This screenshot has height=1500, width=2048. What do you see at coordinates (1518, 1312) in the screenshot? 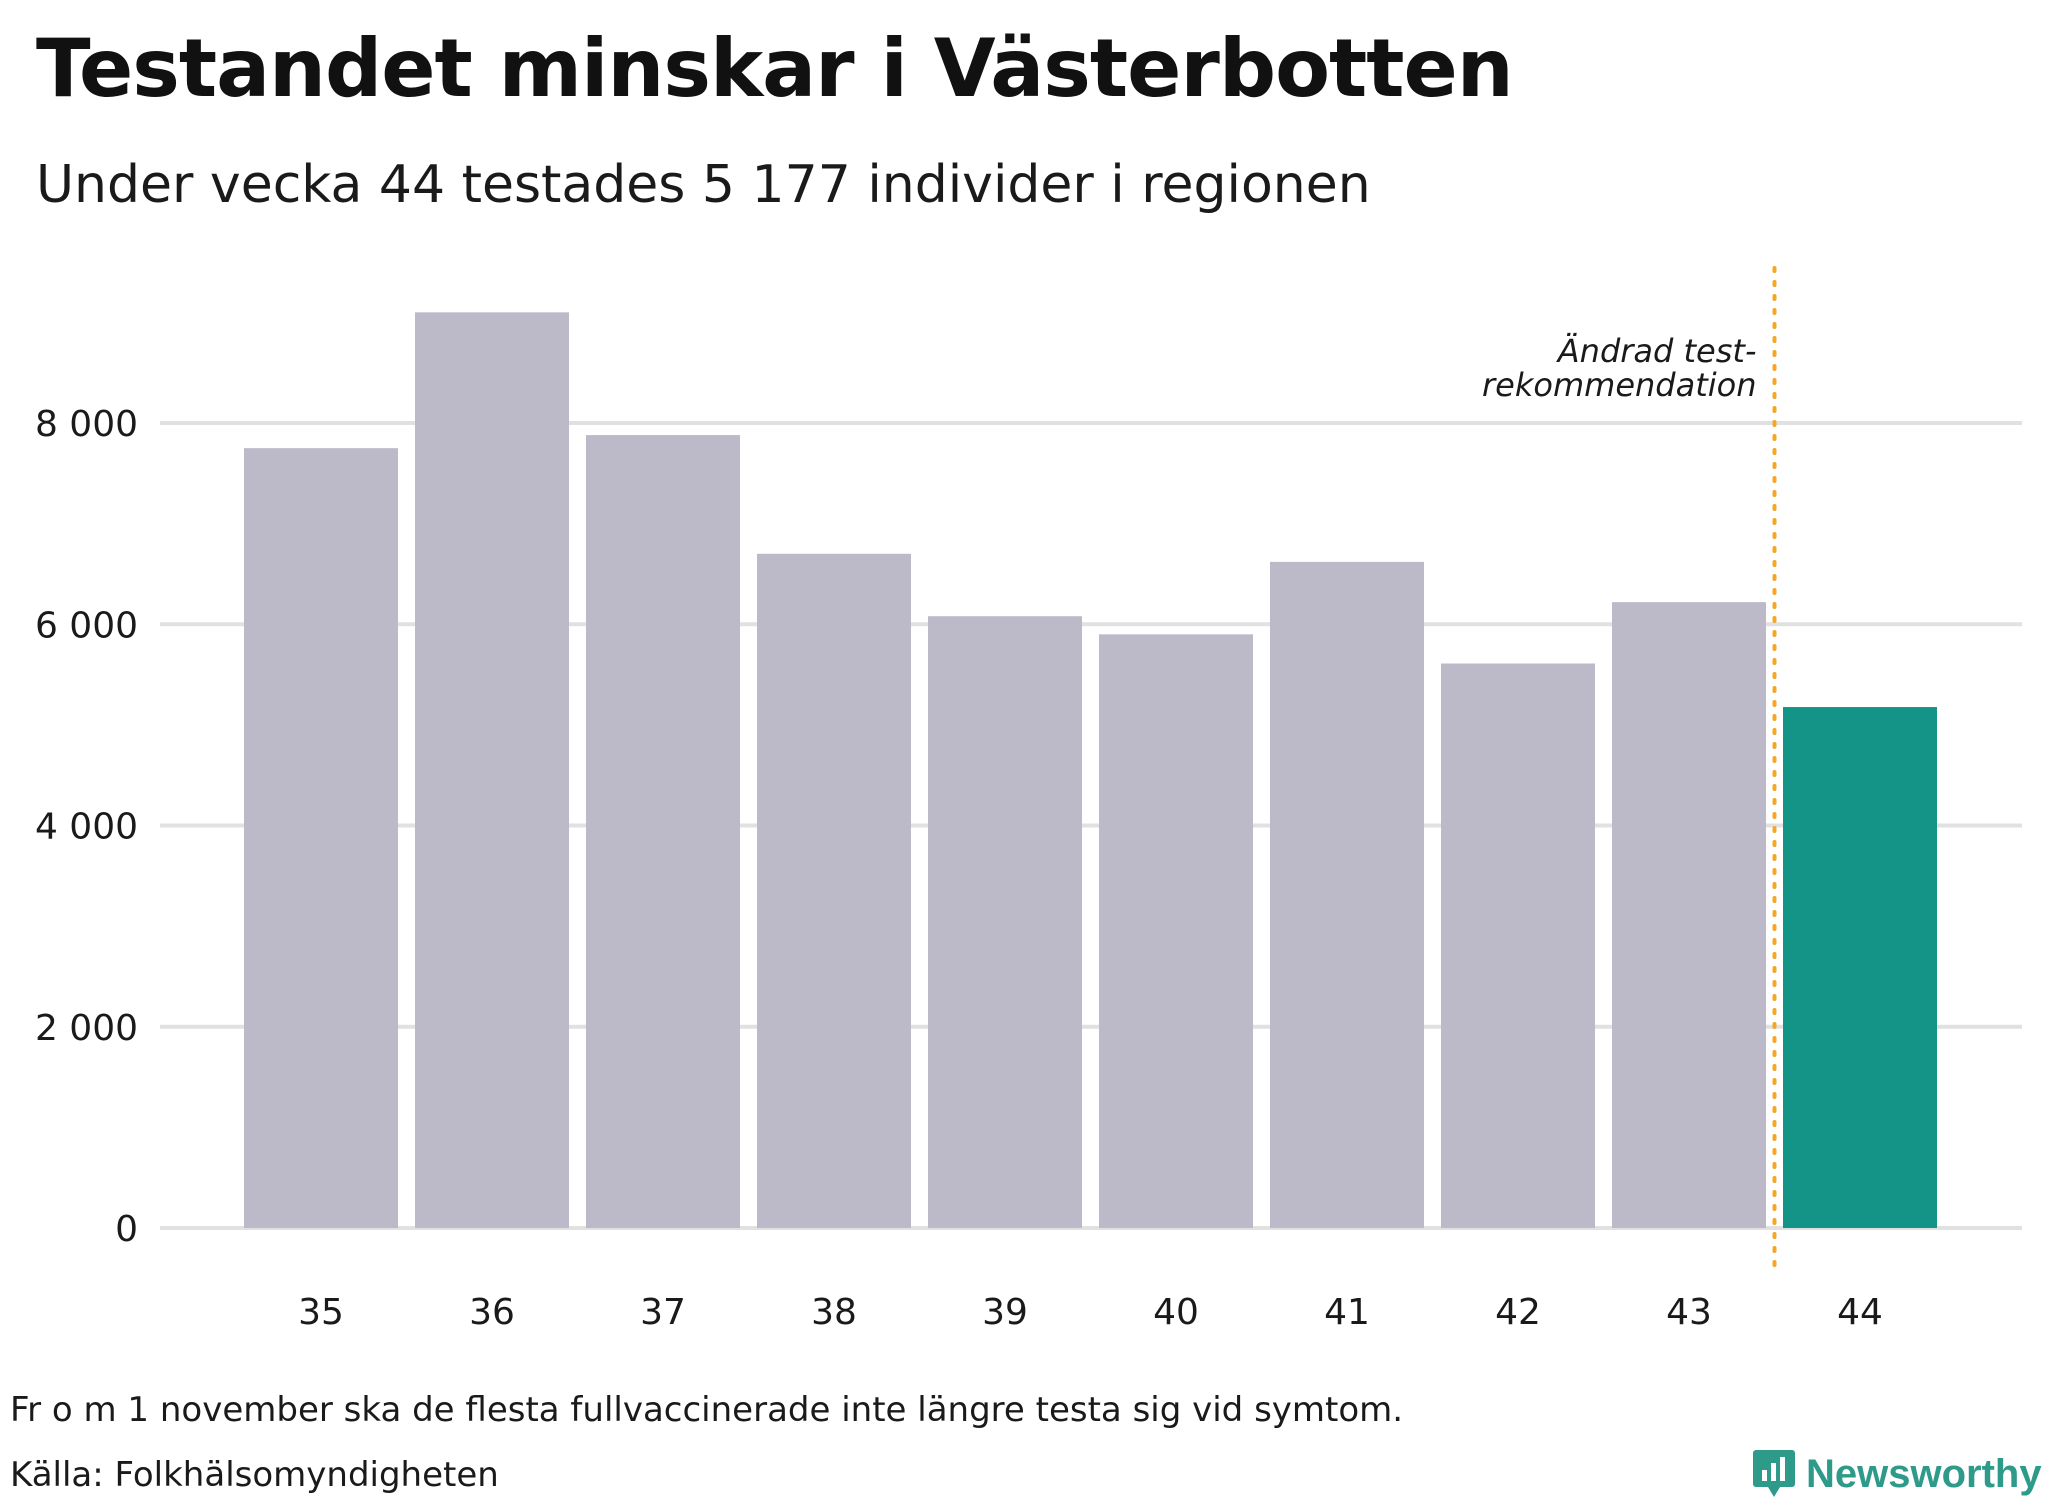
I see `x-tick-label: 42` at bounding box center [1518, 1312].